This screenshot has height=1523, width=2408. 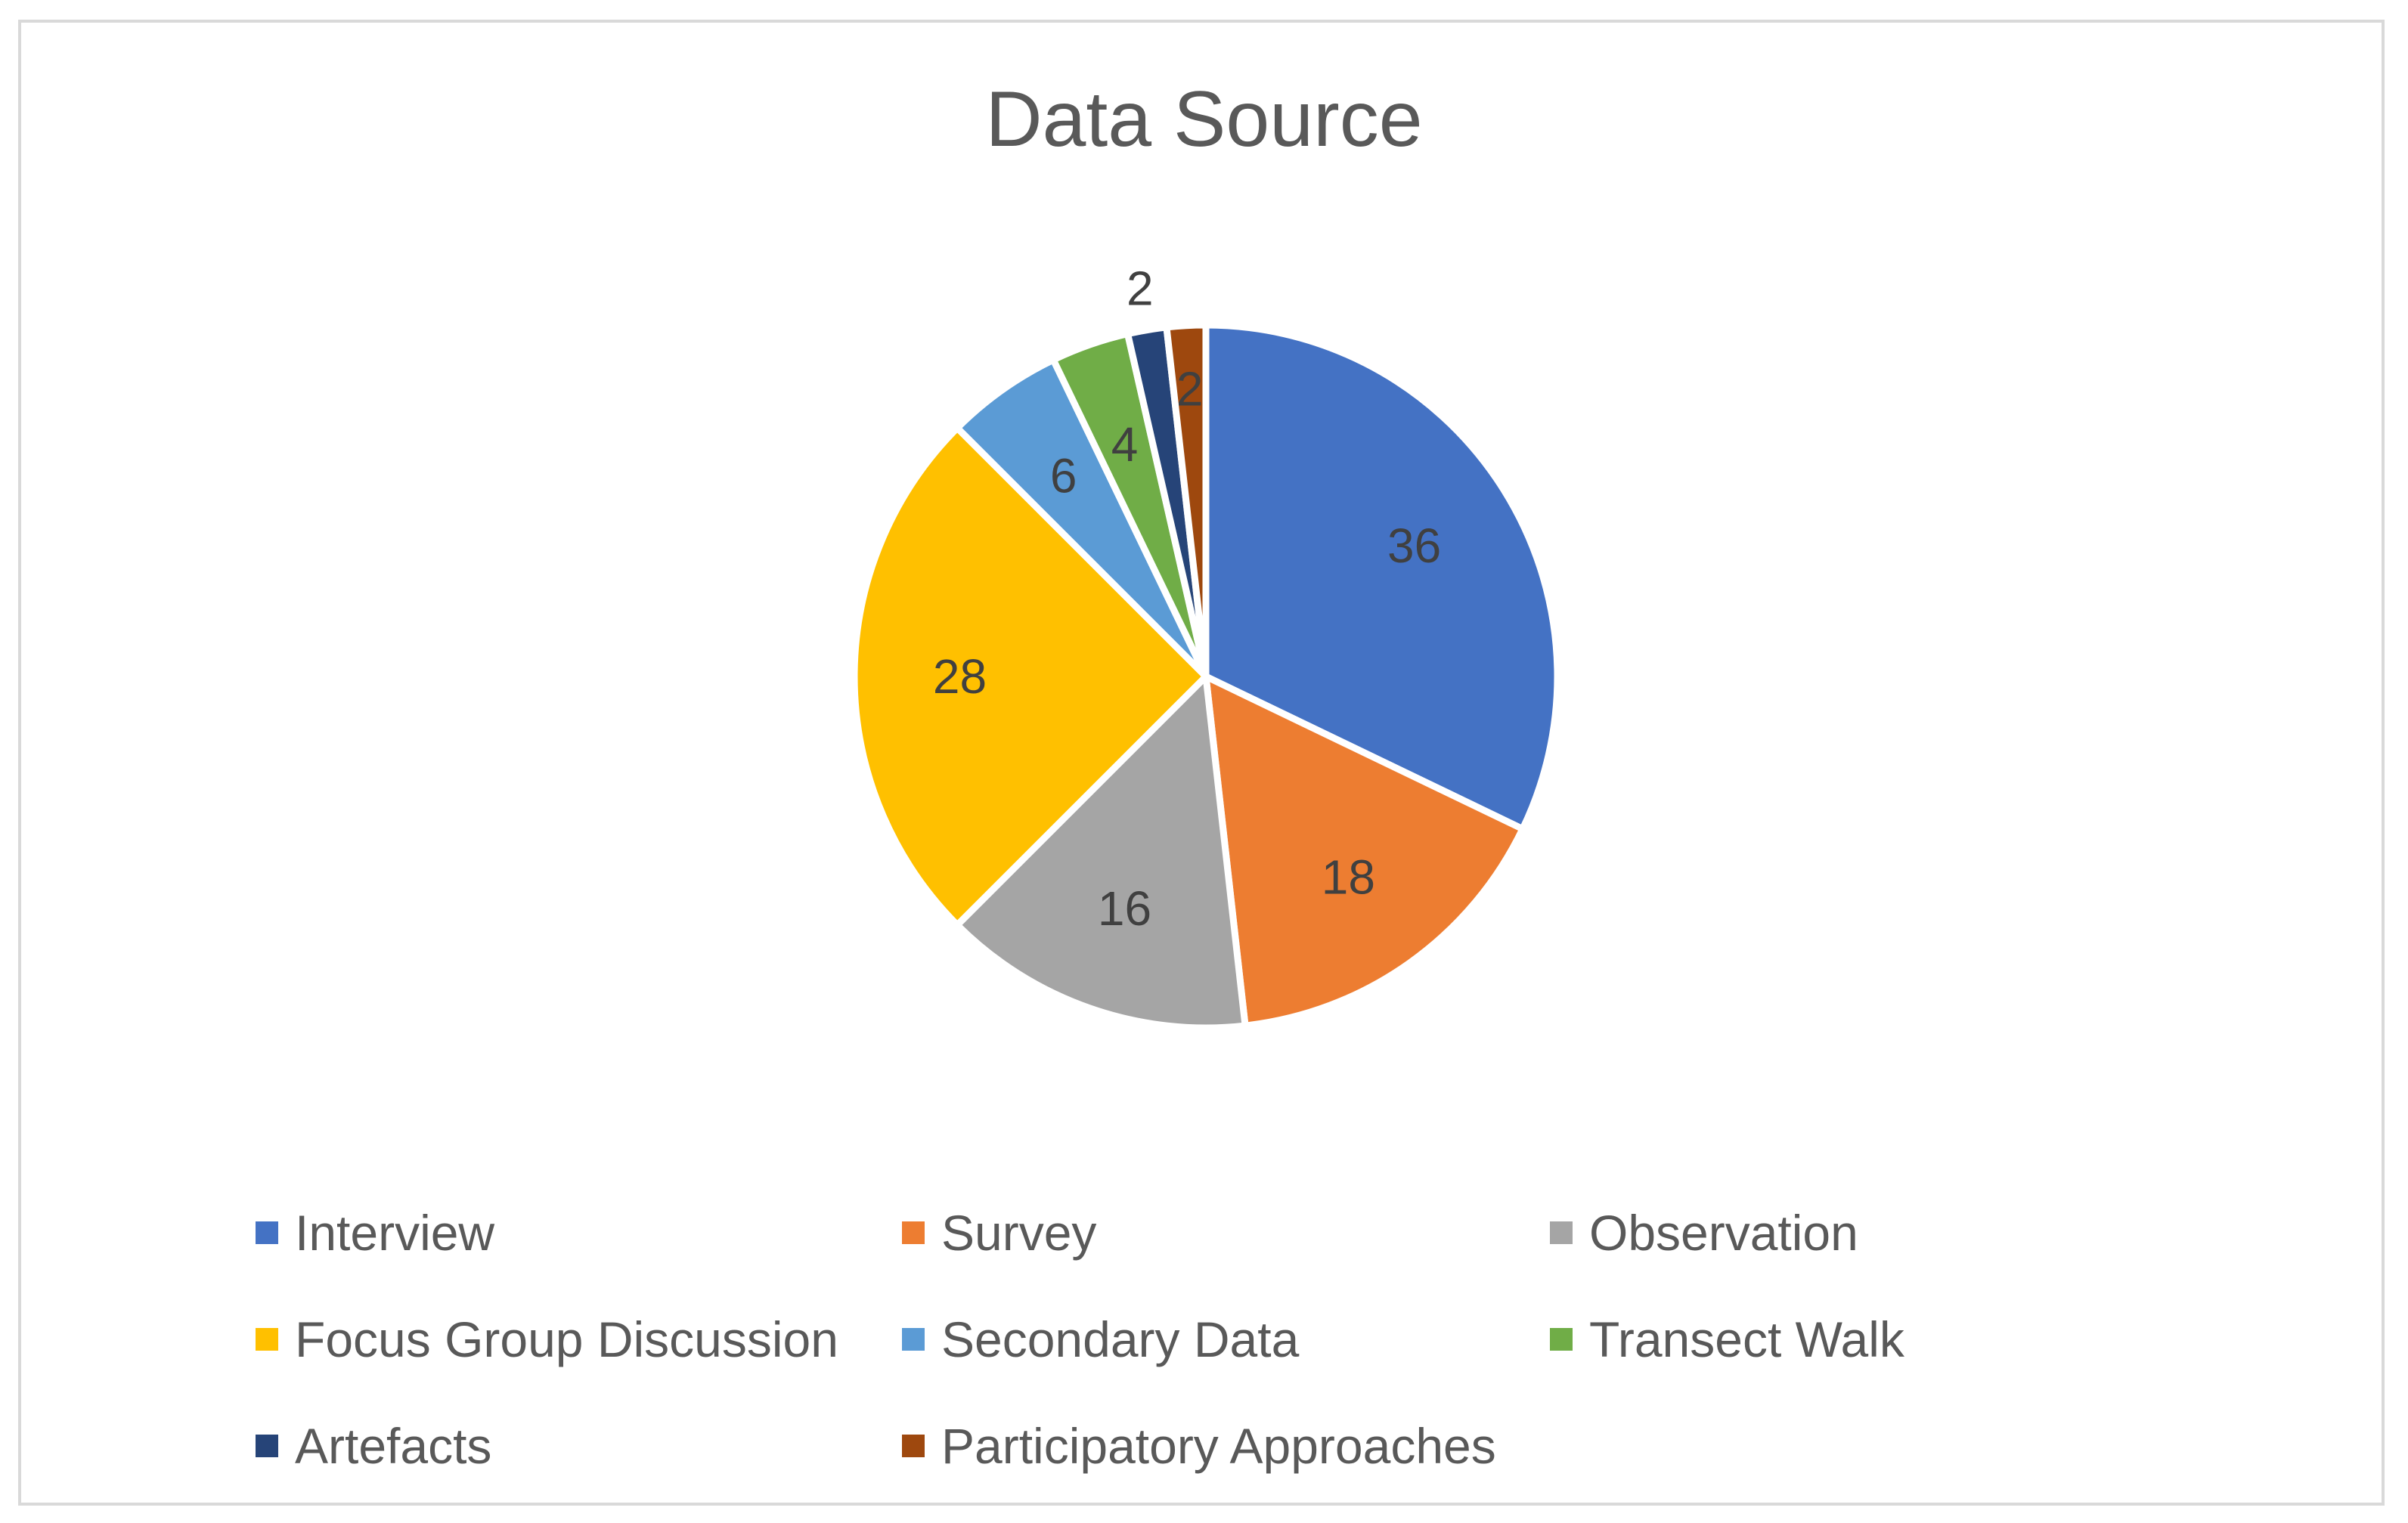 What do you see at coordinates (1348, 877) in the screenshot?
I see `data-label-survey: 18` at bounding box center [1348, 877].